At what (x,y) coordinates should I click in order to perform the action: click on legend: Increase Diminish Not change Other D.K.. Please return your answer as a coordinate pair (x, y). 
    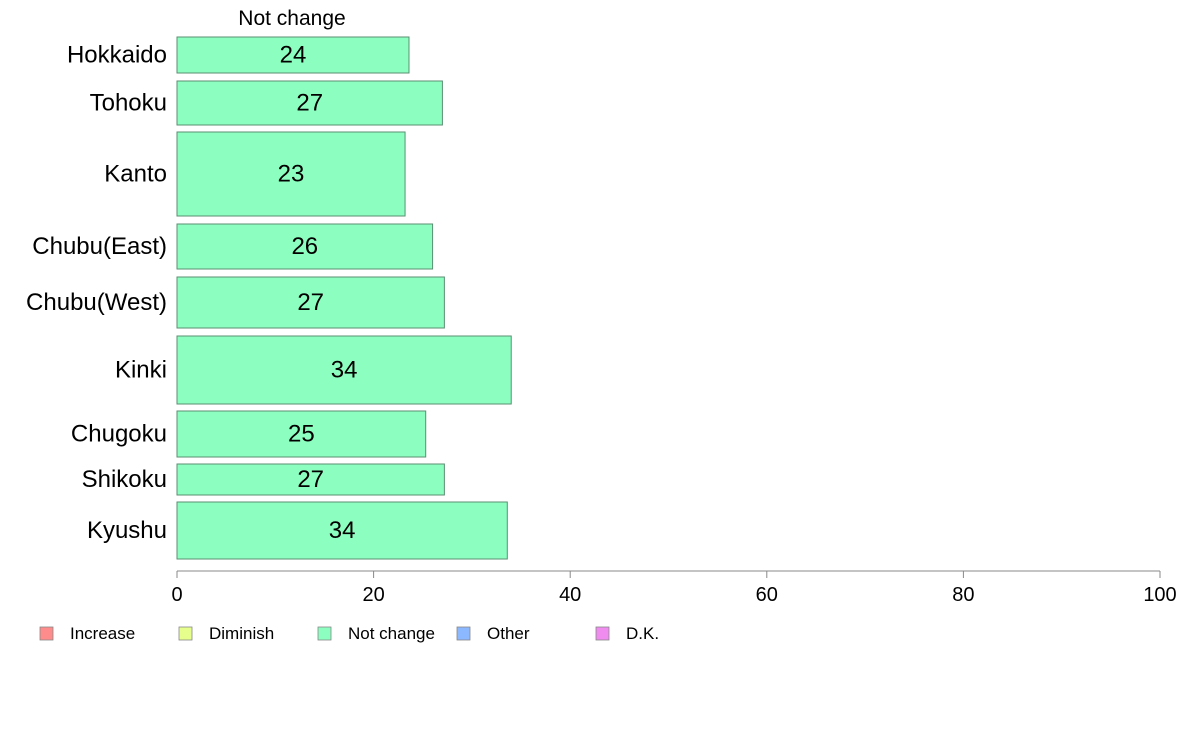
    Looking at the image, I should click on (349, 633).